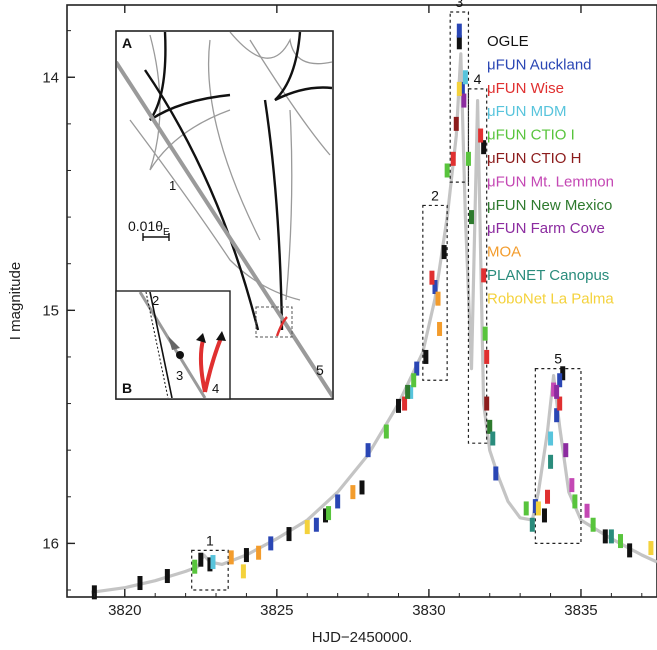 This screenshot has height=650, width=657. Describe the element at coordinates (50, 77) in the screenshot. I see `y-tick-label: 14` at that location.